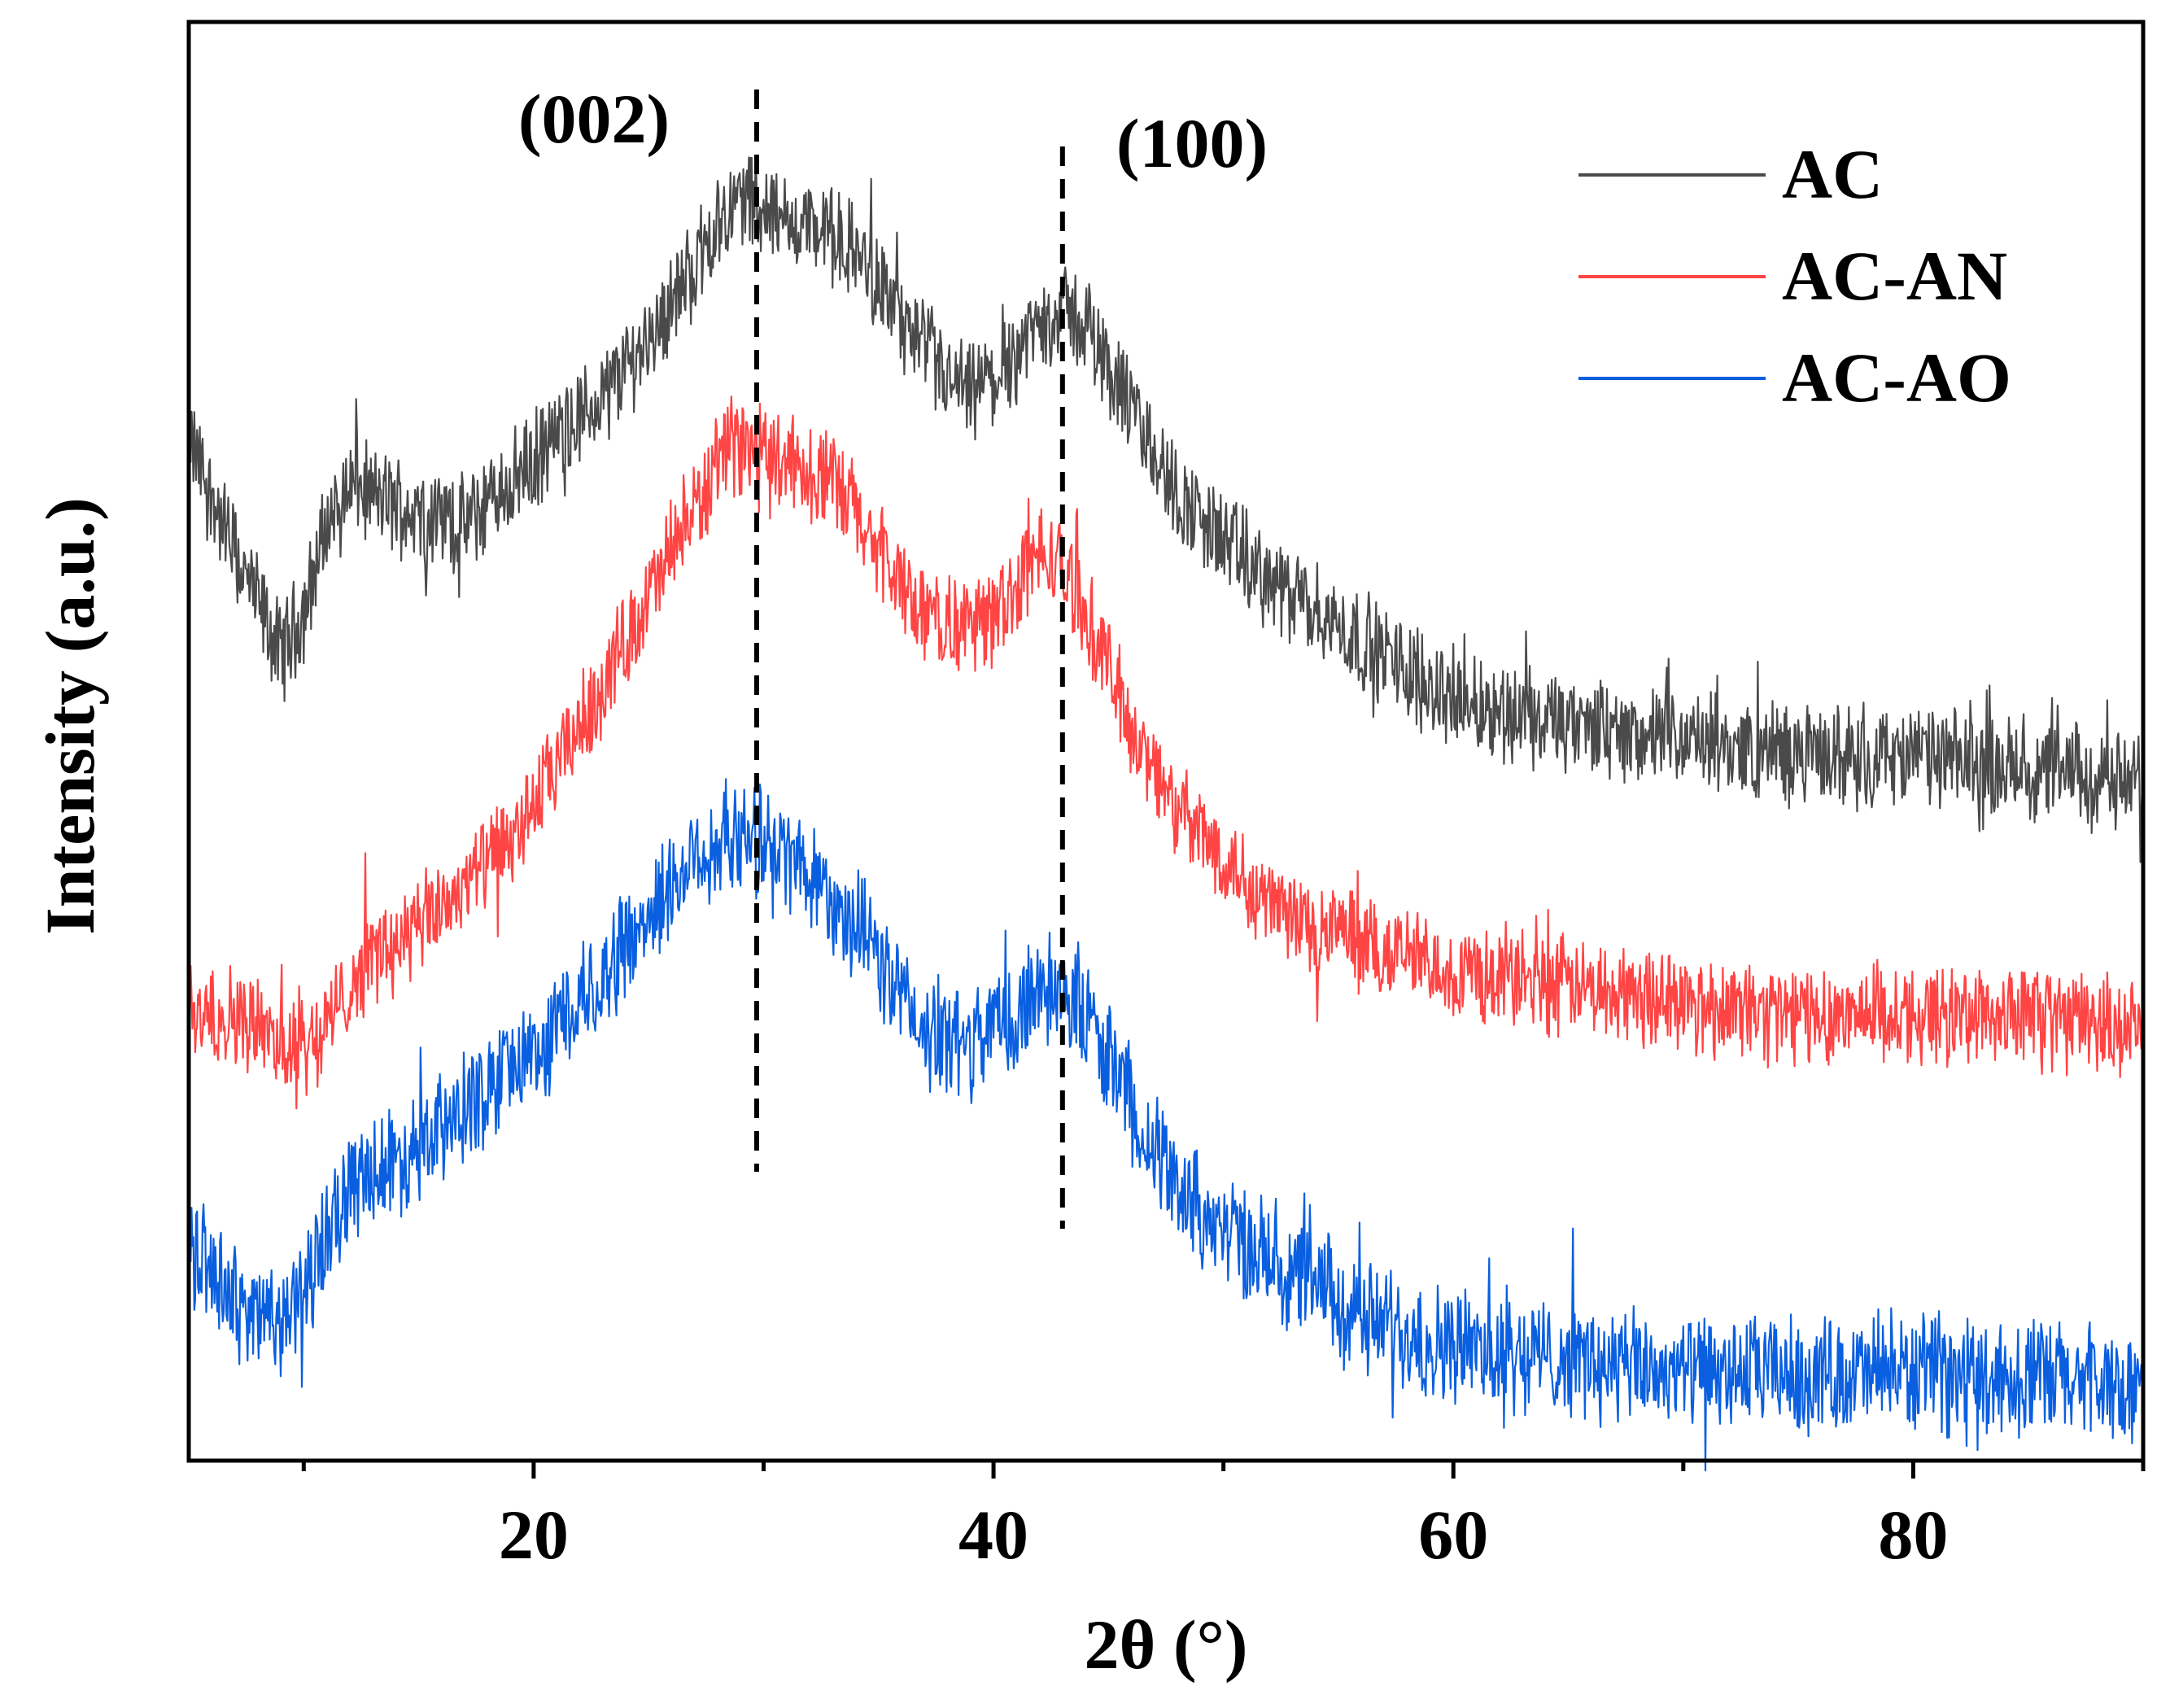 This screenshot has height=1708, width=2170. Describe the element at coordinates (1894, 276) in the screenshot. I see `legend-label-ac-an: AC-AN` at that location.